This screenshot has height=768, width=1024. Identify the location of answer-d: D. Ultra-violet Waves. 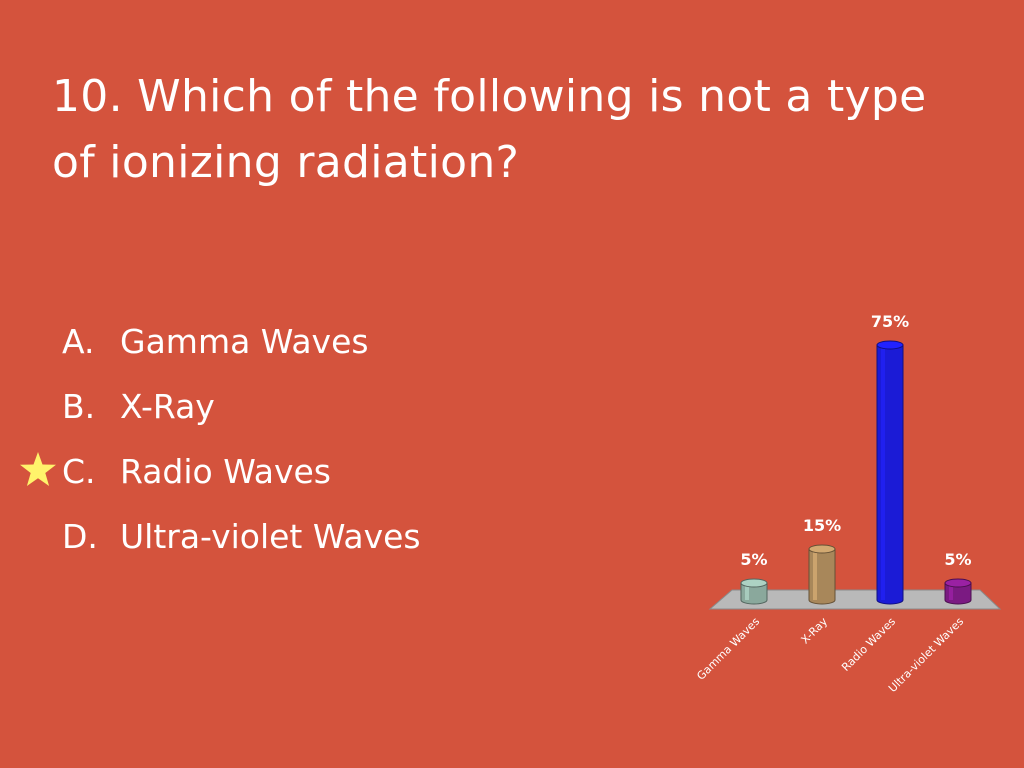
(241, 543).